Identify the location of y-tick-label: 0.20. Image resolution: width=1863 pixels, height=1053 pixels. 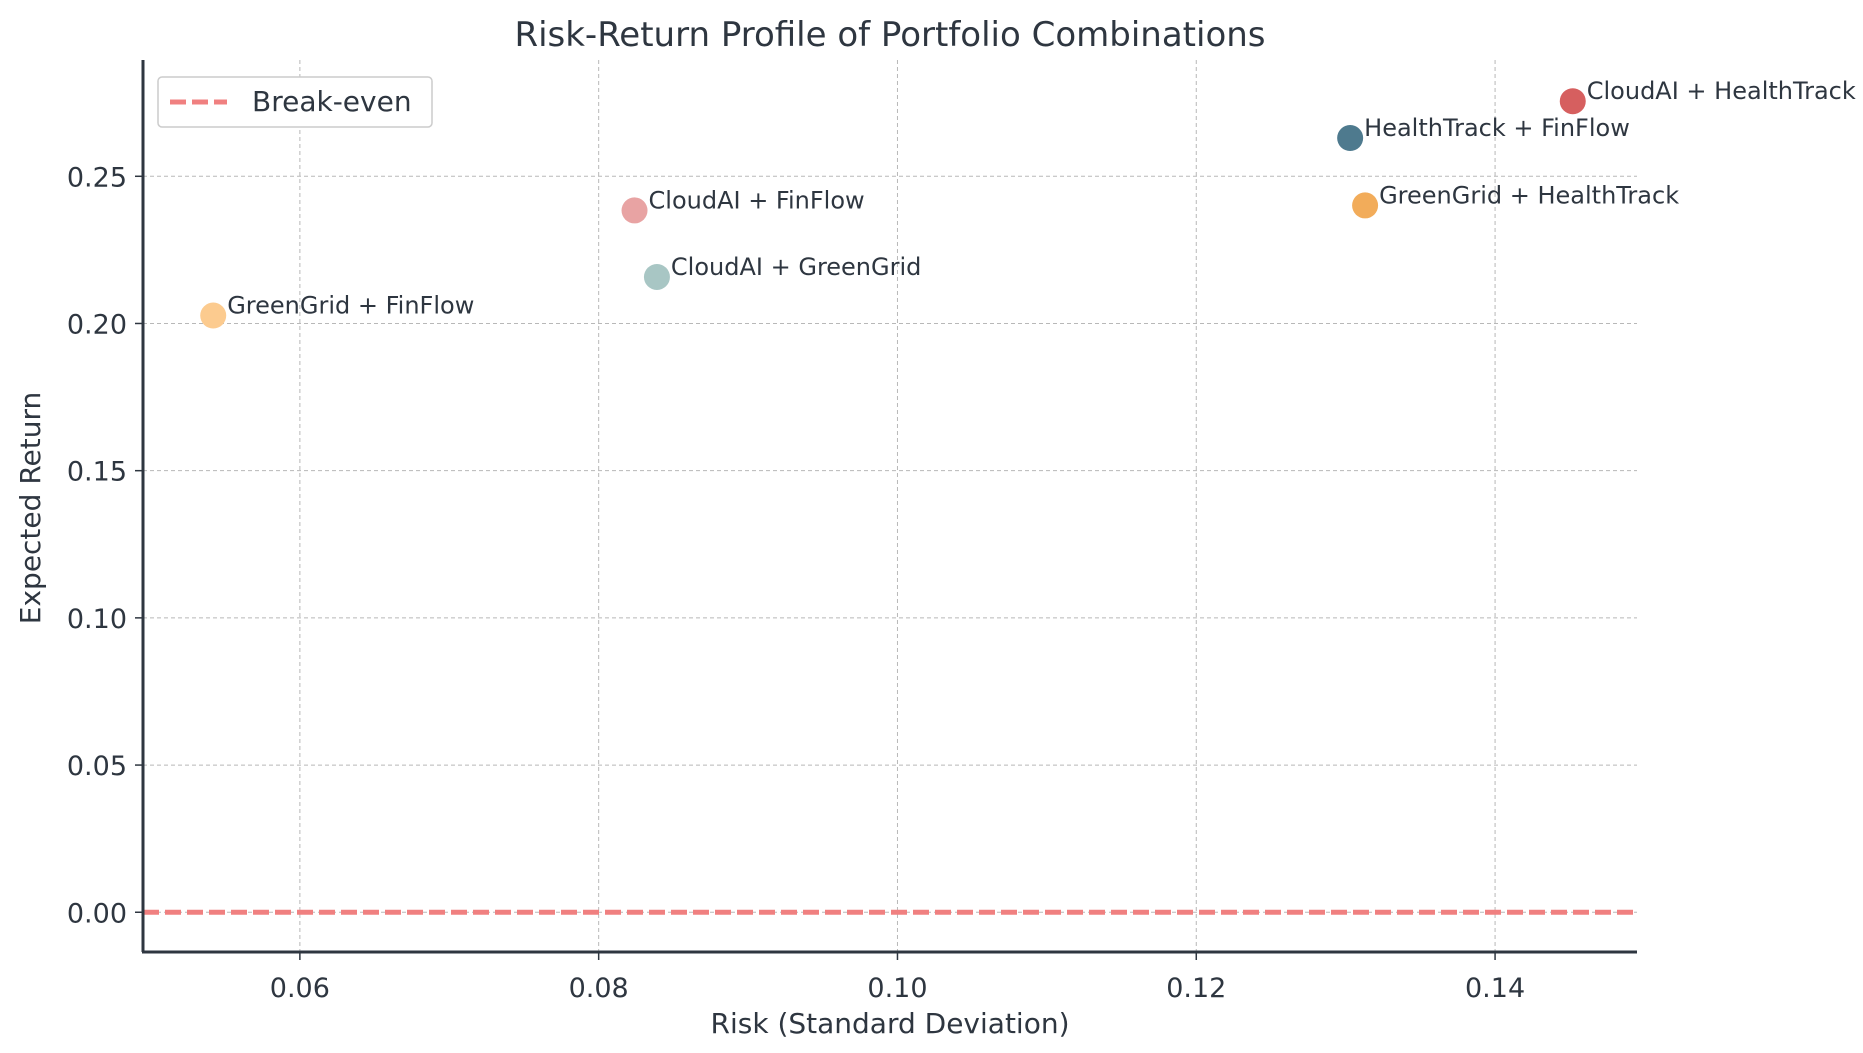
(97, 324).